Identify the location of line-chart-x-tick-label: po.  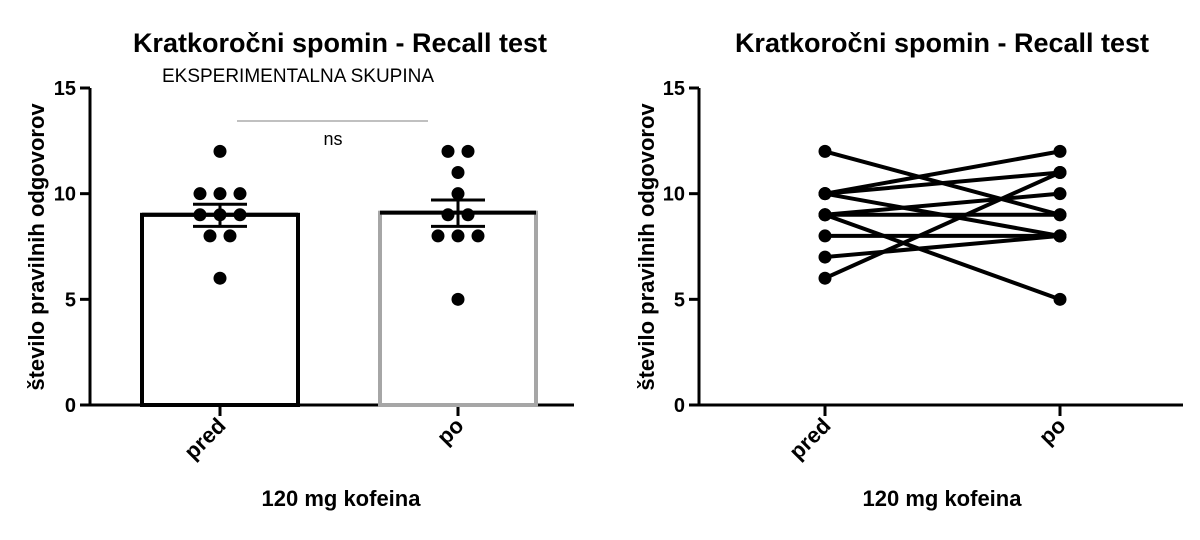
(1052, 431).